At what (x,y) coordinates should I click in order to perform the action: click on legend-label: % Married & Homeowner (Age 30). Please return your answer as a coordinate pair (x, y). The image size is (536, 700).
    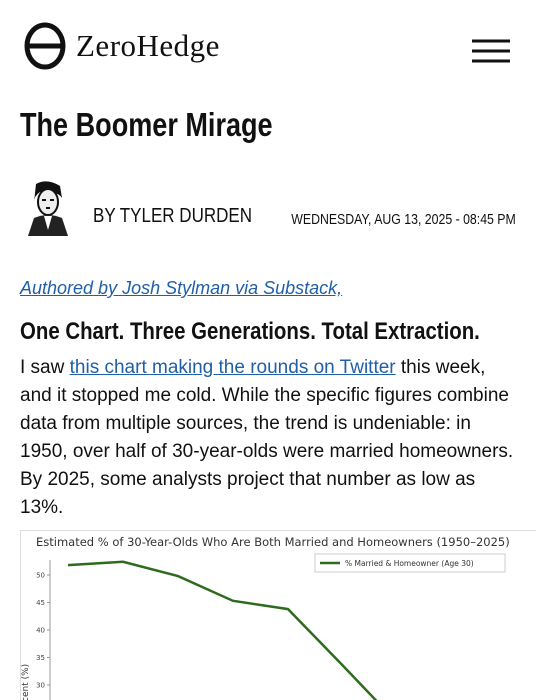
    Looking at the image, I should click on (409, 563).